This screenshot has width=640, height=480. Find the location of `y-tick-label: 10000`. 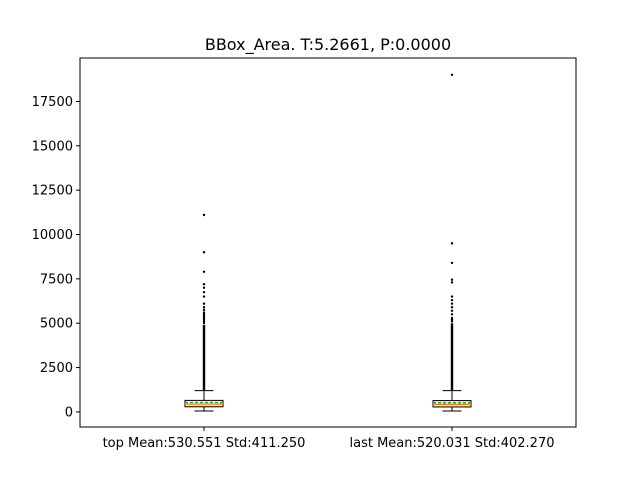

y-tick-label: 10000 is located at coordinates (52, 235).